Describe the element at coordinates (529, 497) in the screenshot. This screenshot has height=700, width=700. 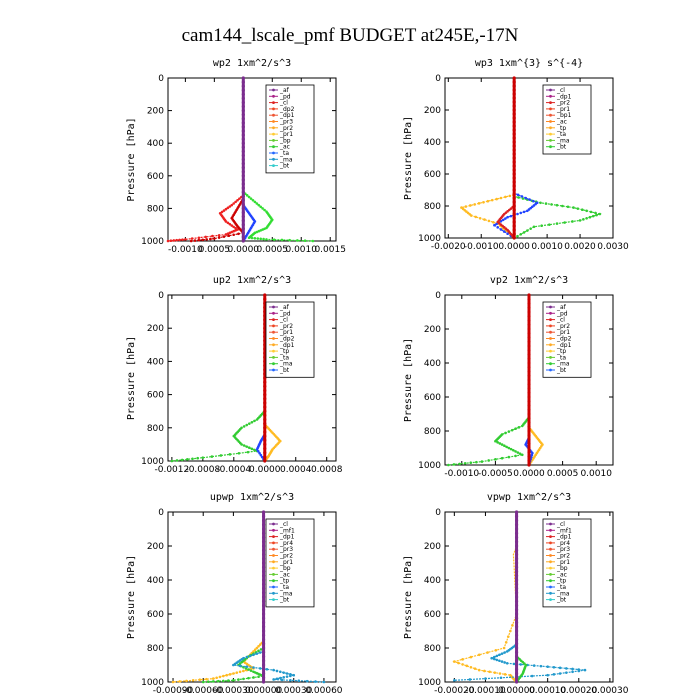
I see `panel-title: vpwp 1xm^2/s^3` at that location.